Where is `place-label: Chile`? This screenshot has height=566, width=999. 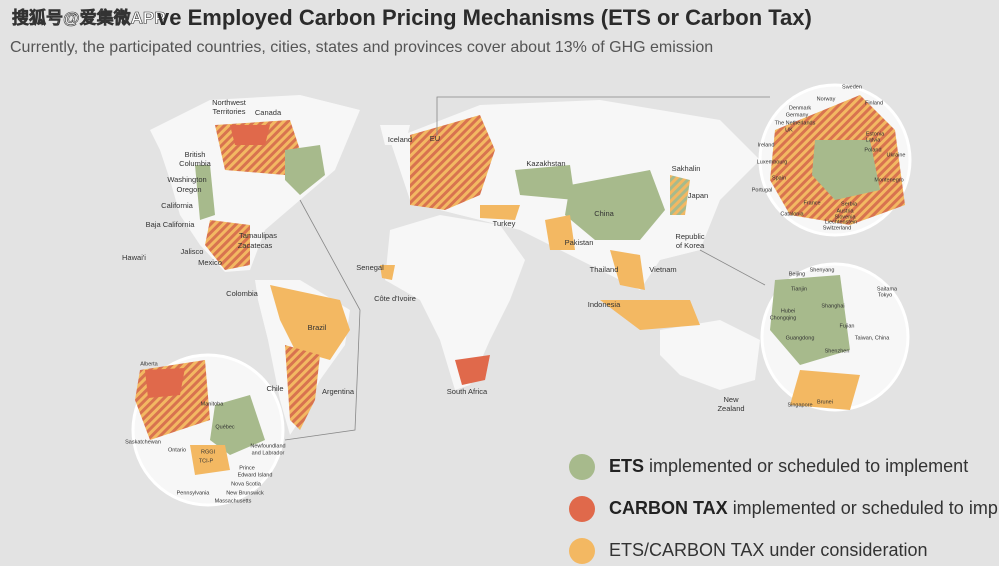 place-label: Chile is located at coordinates (274, 388).